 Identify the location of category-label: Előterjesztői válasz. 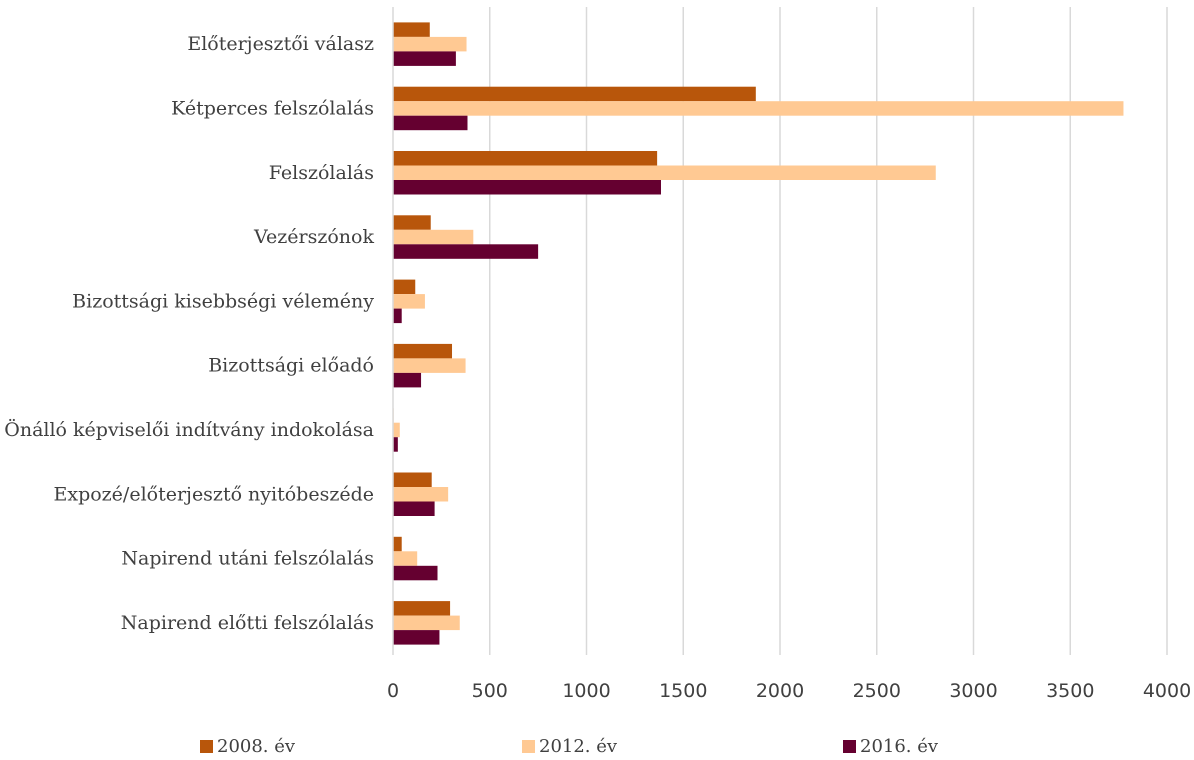
(280, 44).